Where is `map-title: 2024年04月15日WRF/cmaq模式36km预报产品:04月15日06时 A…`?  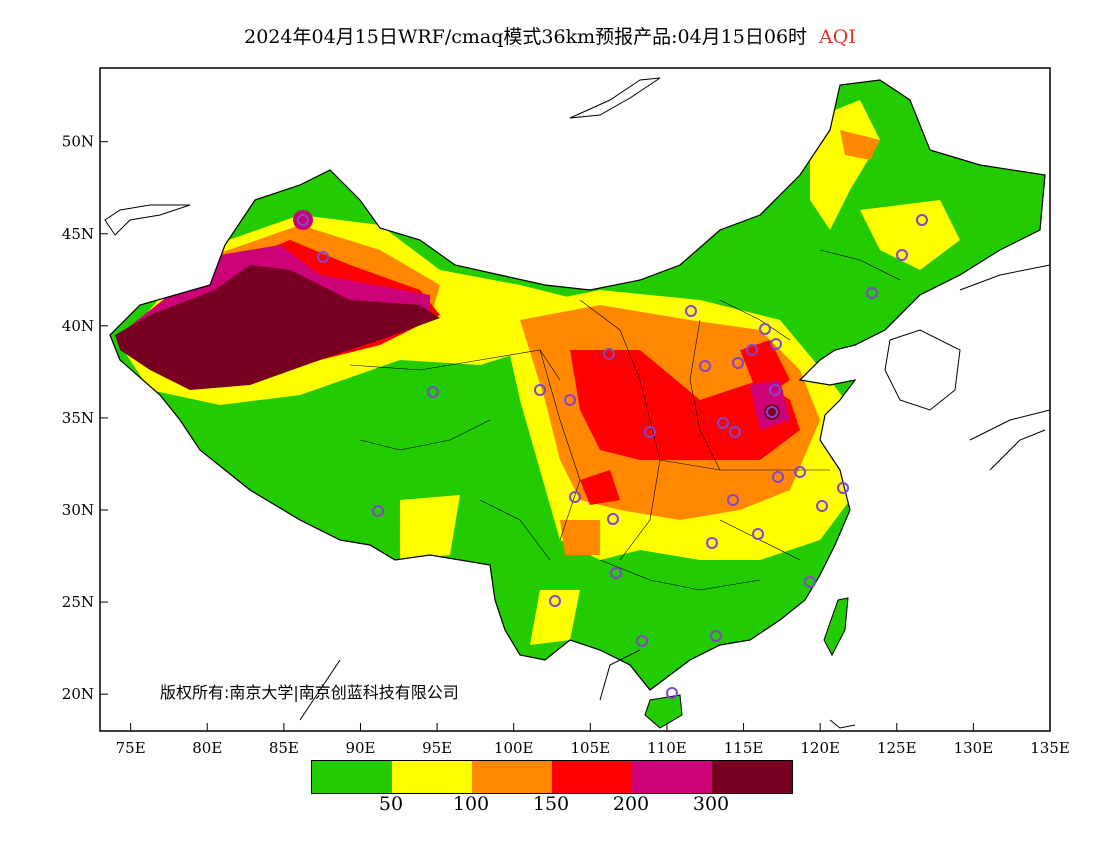
map-title: 2024年04月15日WRF/cmaq模式36km预报产品:04月15日06时 A… is located at coordinates (550, 35).